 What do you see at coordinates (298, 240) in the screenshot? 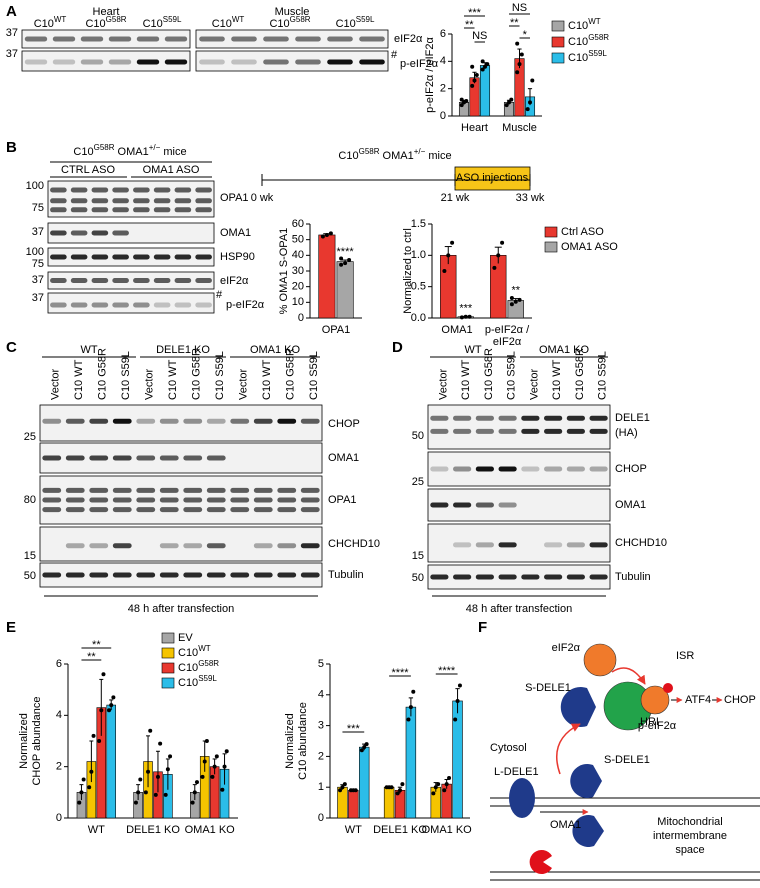
I see `y-tick-label: 50` at bounding box center [298, 240].